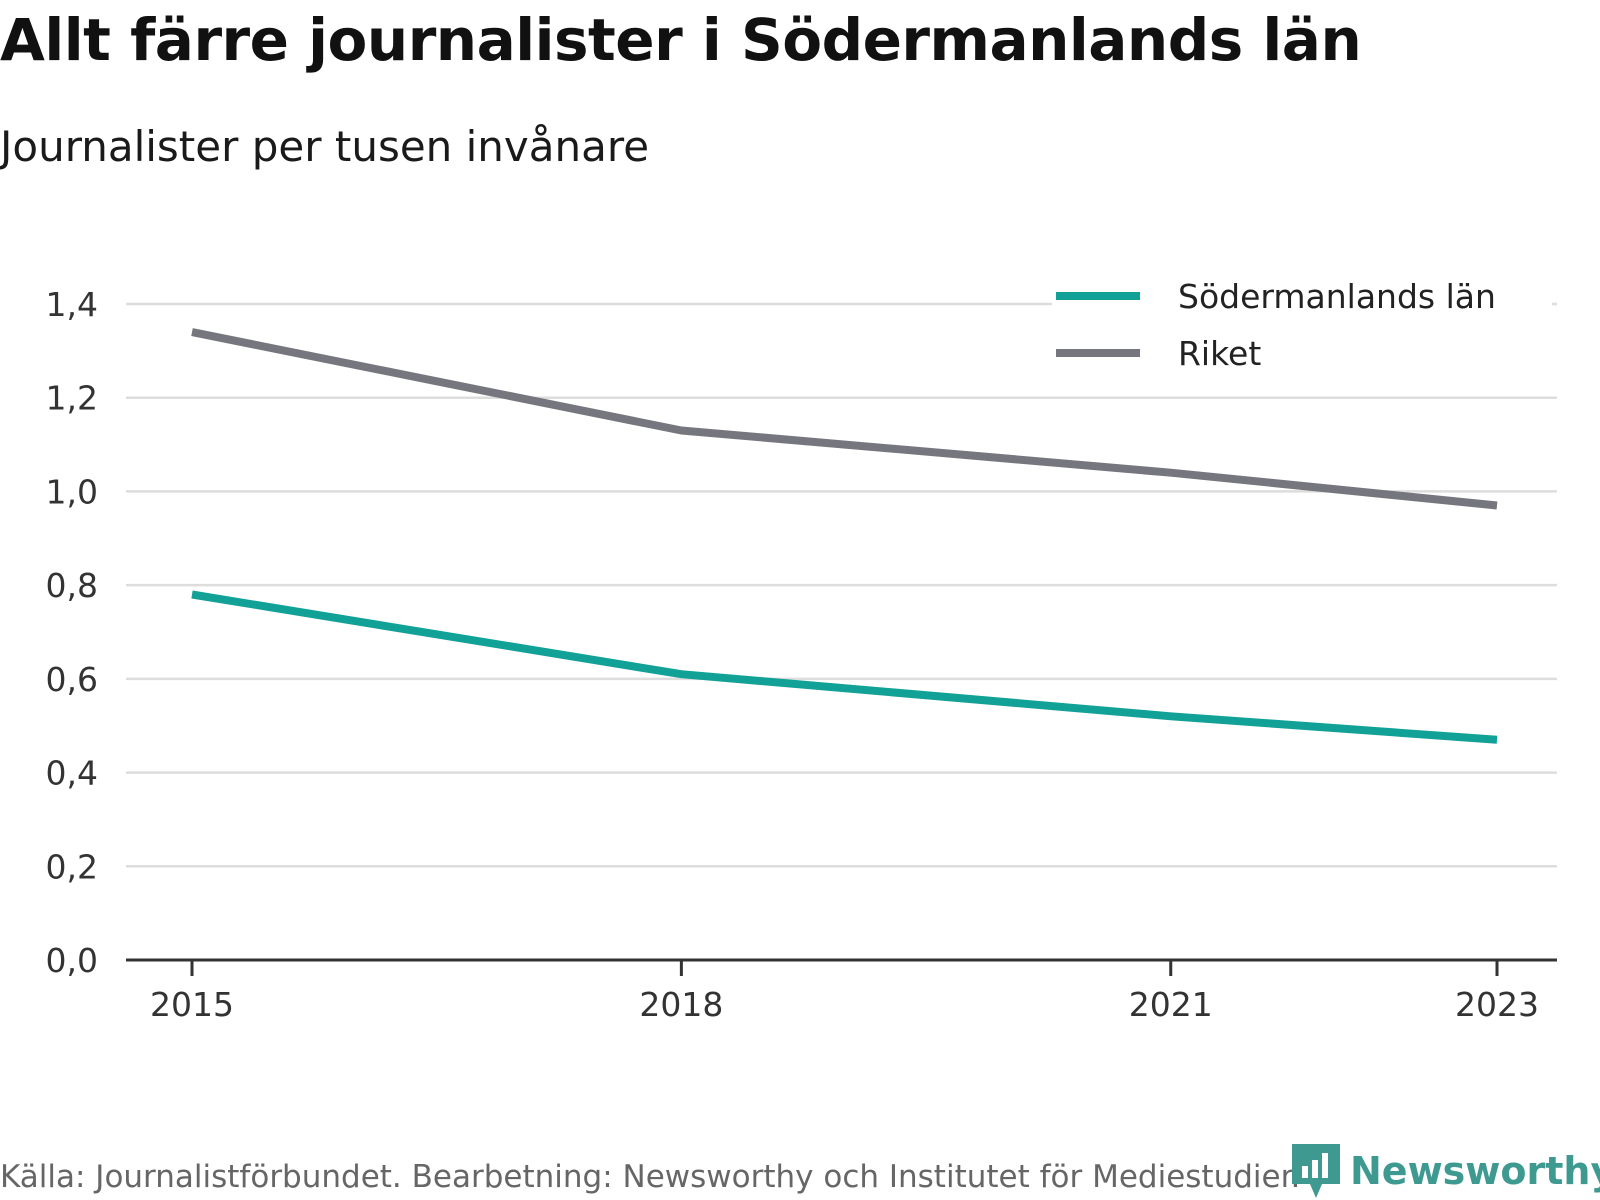  Describe the element at coordinates (72, 773) in the screenshot. I see `y-tick-label: 0,4` at that location.